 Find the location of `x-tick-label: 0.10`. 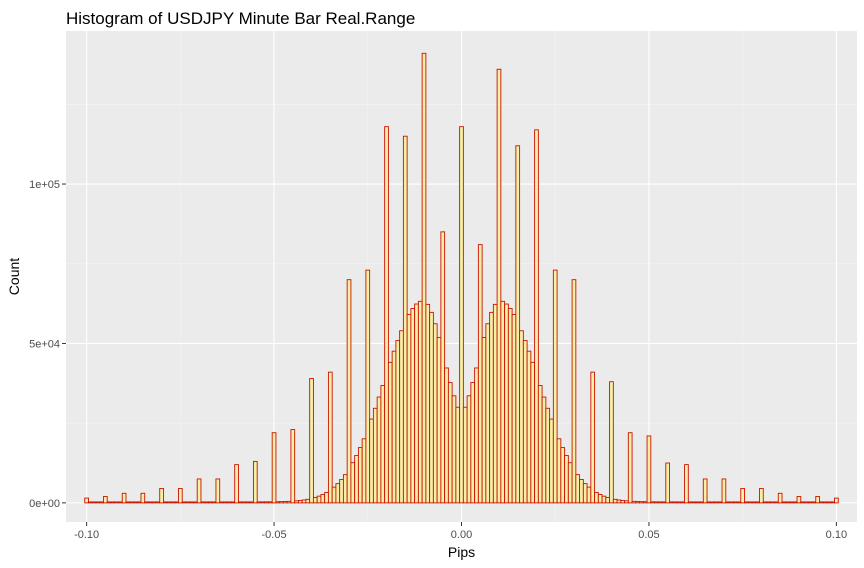

x-tick-label: 0.10 is located at coordinates (836, 535).